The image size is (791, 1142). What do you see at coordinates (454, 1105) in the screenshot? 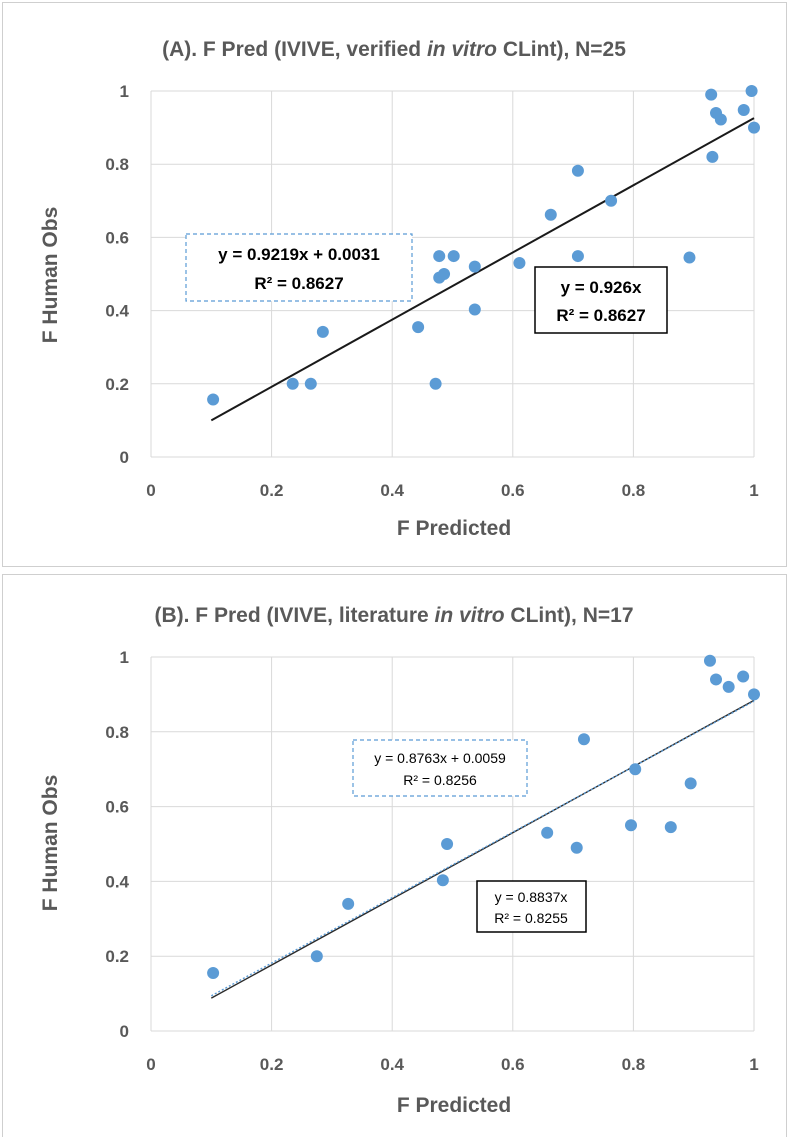
I see `chart-b-x-axis-label: F Predicted` at bounding box center [454, 1105].